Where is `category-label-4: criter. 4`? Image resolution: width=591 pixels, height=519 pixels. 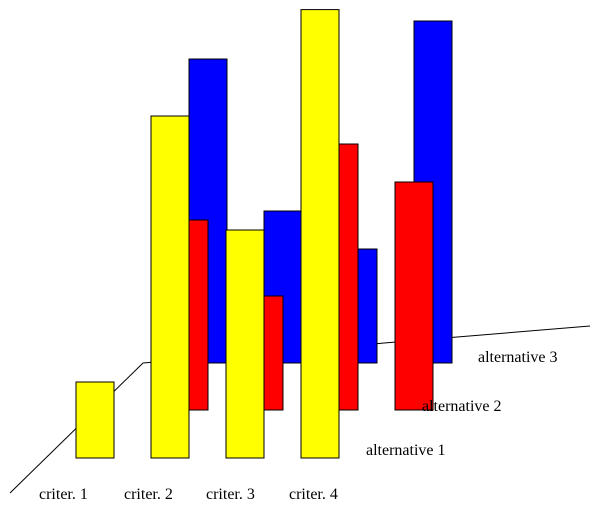
category-label-4: criter. 4 is located at coordinates (313, 494).